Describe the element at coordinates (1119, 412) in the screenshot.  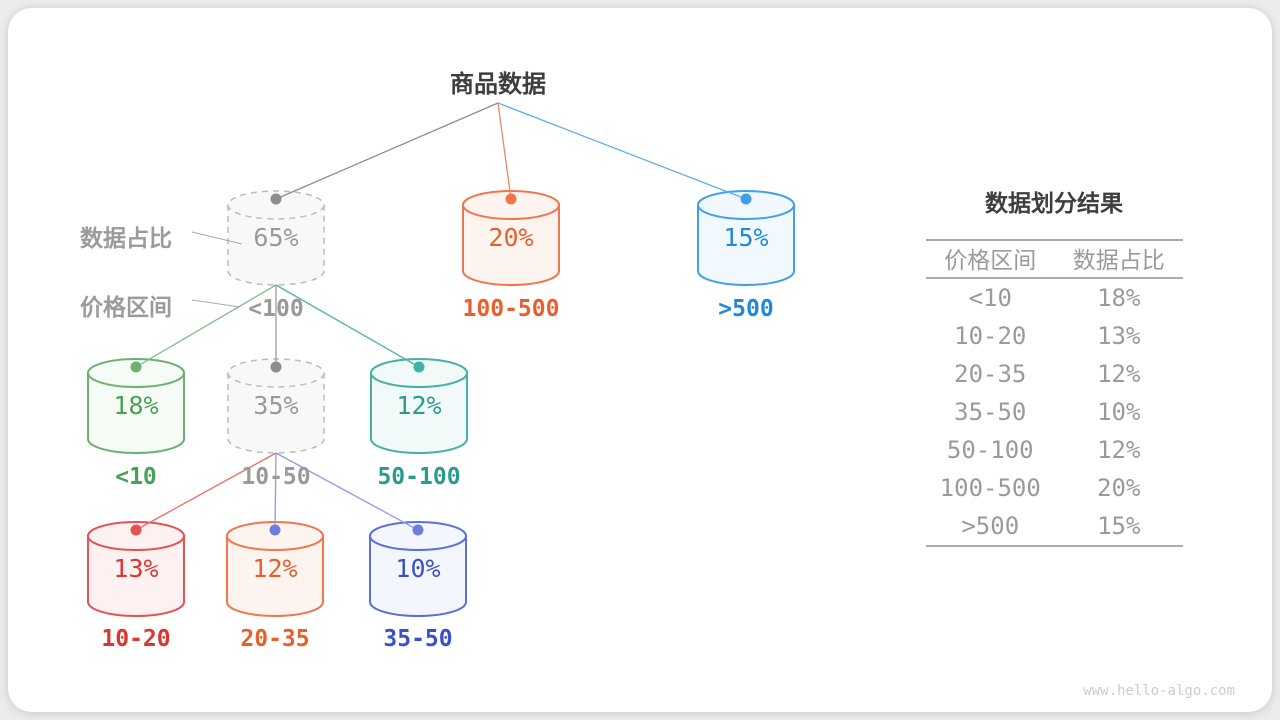
I see `proportion-cell: 10%` at that location.